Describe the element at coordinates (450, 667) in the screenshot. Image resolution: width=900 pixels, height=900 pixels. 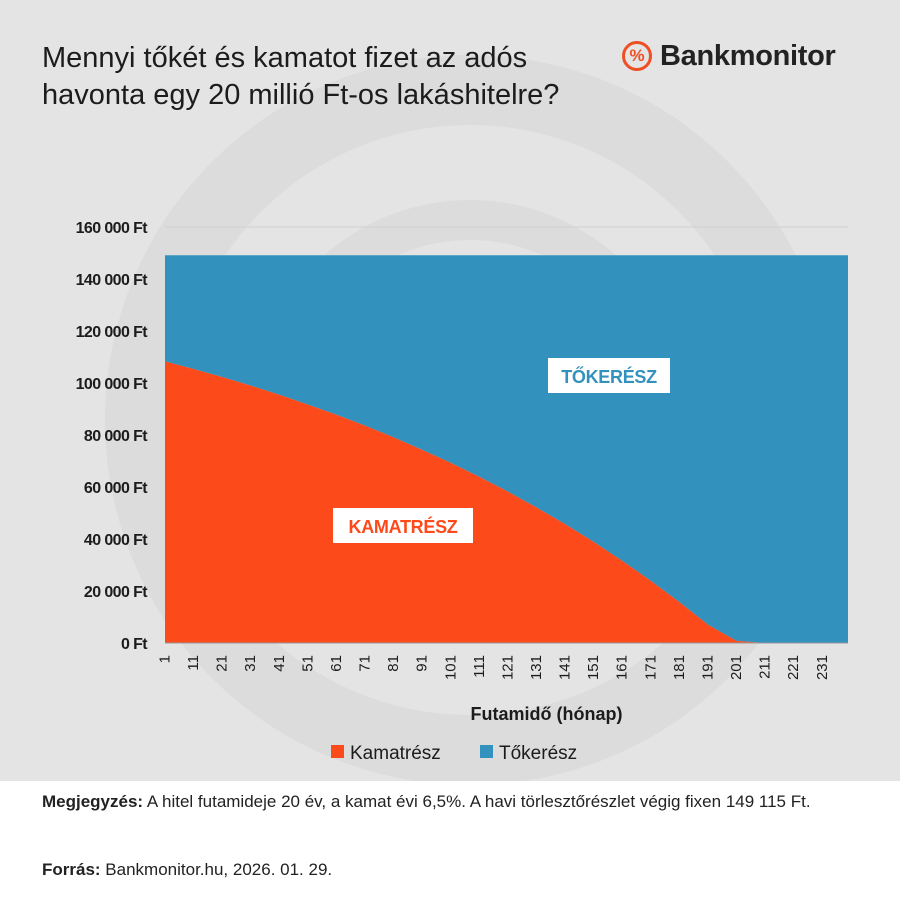
I see `x-tick-label: 101` at that location.